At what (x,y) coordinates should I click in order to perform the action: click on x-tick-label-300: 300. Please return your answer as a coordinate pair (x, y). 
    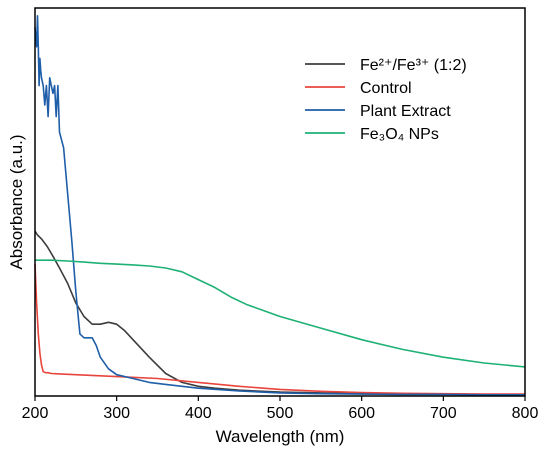
    Looking at the image, I should click on (116, 413).